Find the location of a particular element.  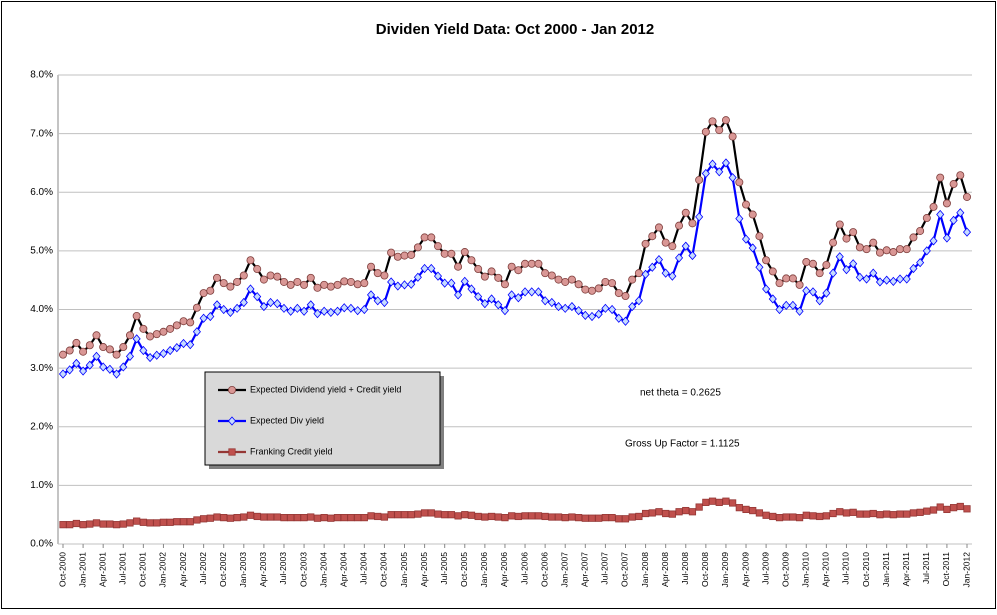

x-tick-label: Oct-2003 is located at coordinates (303, 569).